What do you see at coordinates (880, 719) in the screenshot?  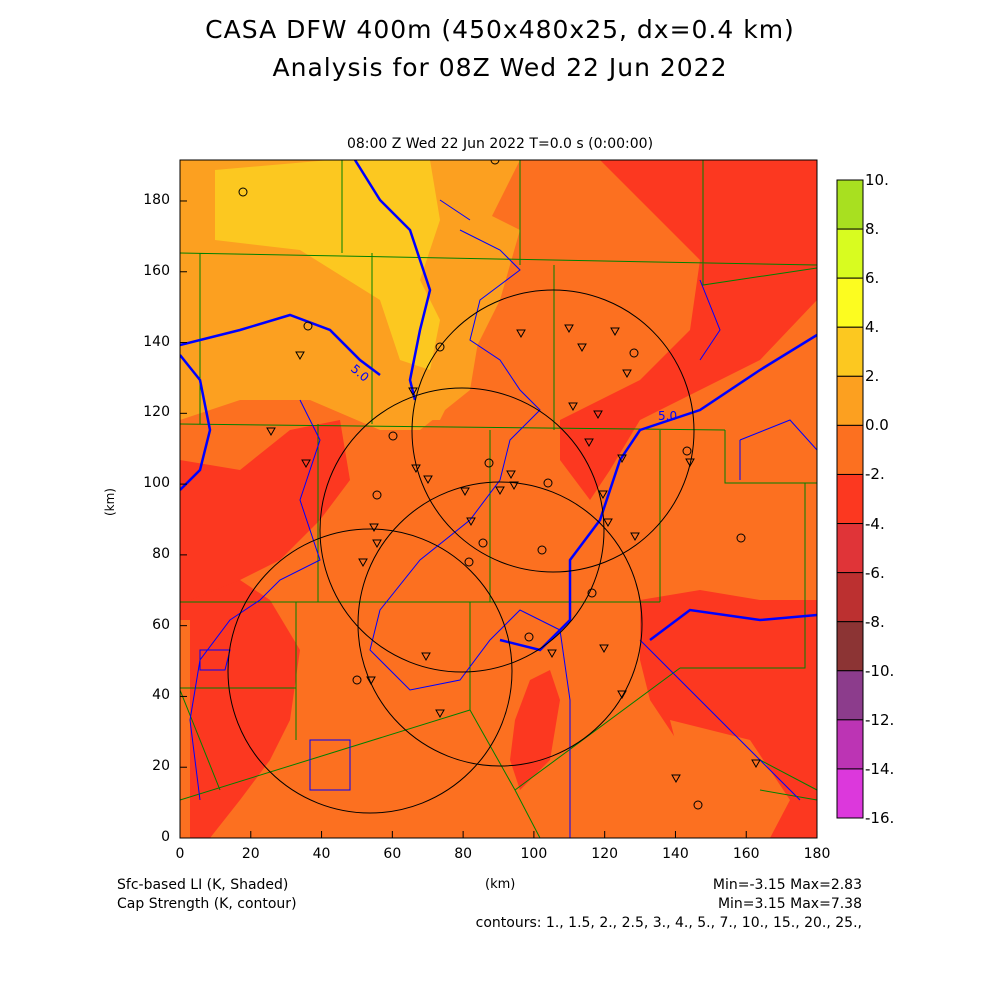 I see `colorbar-label: -12.` at bounding box center [880, 719].